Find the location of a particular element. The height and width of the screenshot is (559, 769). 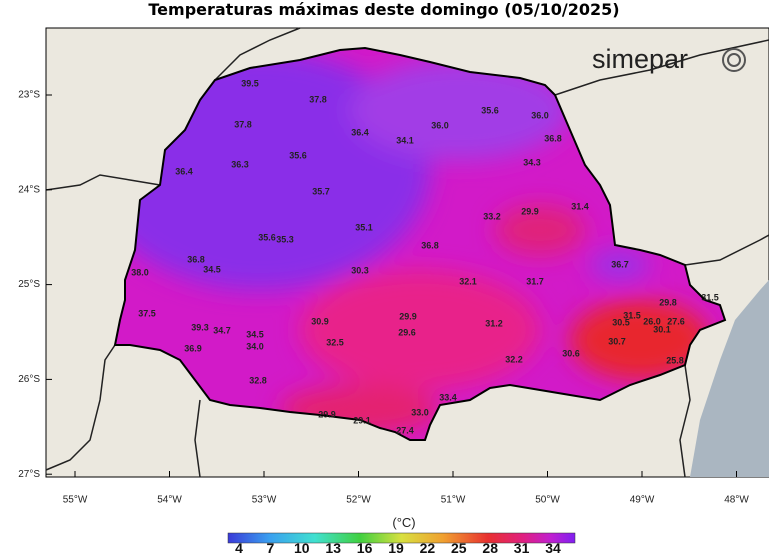

colorbar-tick-label: 25 is located at coordinates (459, 547).